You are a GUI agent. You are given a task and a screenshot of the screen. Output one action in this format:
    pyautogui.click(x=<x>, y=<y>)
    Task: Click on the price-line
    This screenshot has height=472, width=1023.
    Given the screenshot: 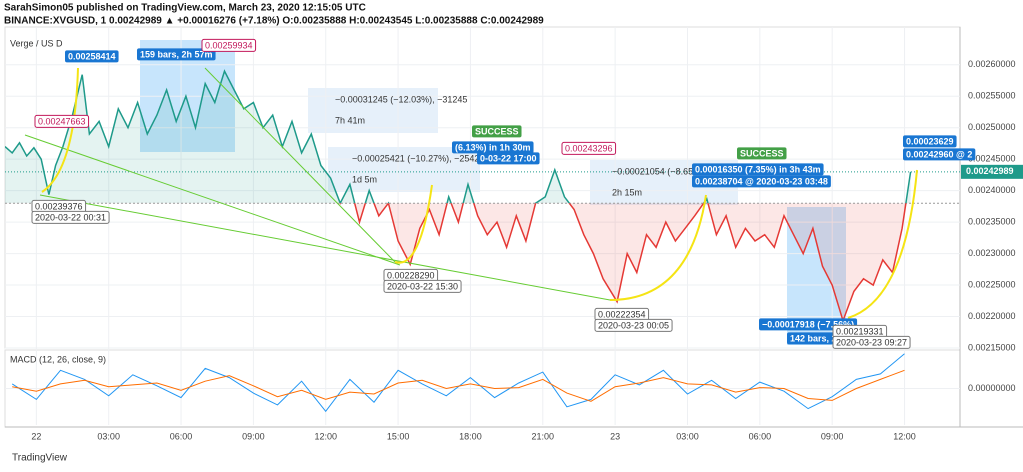 What is the action you would take?
    pyautogui.click(x=623, y=263)
    